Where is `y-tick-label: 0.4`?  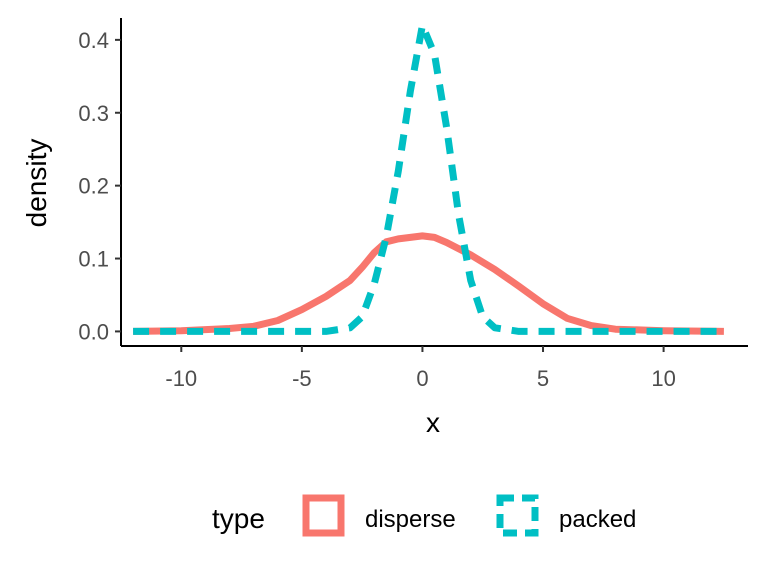 y-tick-label: 0.4 is located at coordinates (93, 40).